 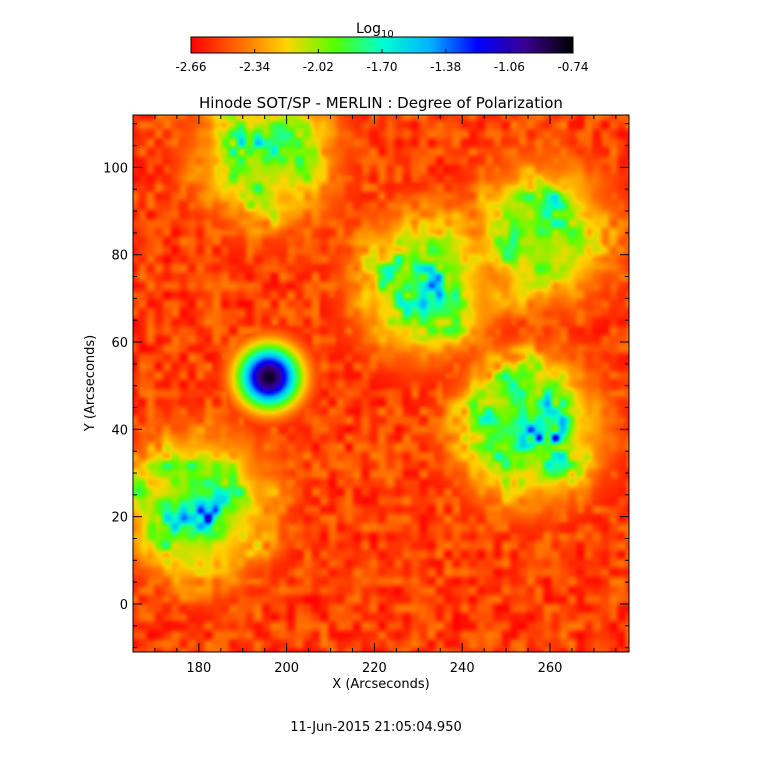 What do you see at coordinates (375, 30) in the screenshot?
I see `colorbar-label: Log10` at bounding box center [375, 30].